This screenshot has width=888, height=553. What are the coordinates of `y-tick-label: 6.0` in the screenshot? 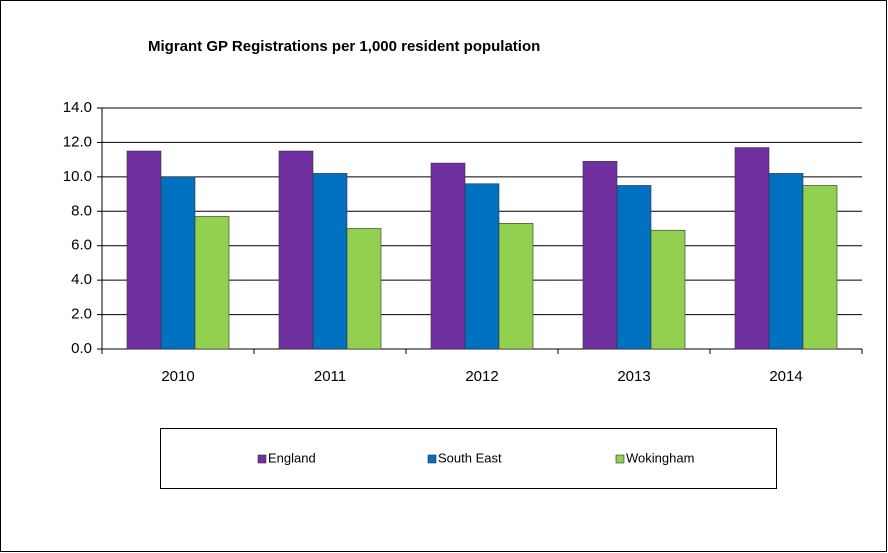 It's located at (81, 245).